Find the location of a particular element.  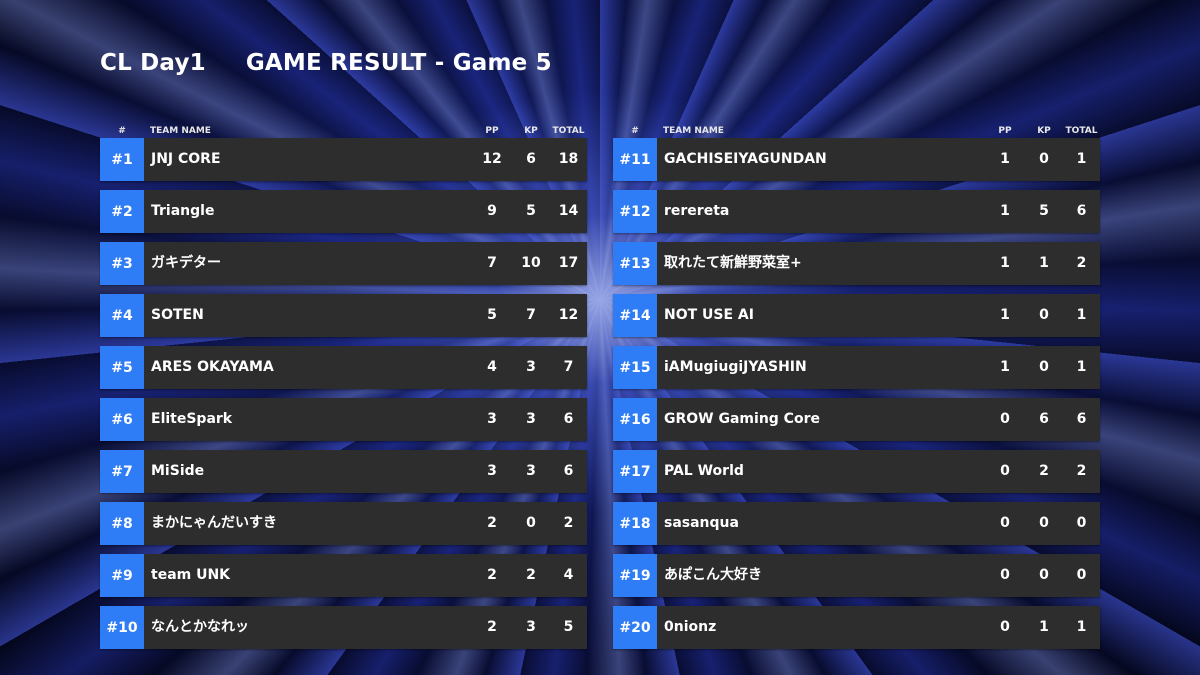

total-value: 5 is located at coordinates (568, 627).